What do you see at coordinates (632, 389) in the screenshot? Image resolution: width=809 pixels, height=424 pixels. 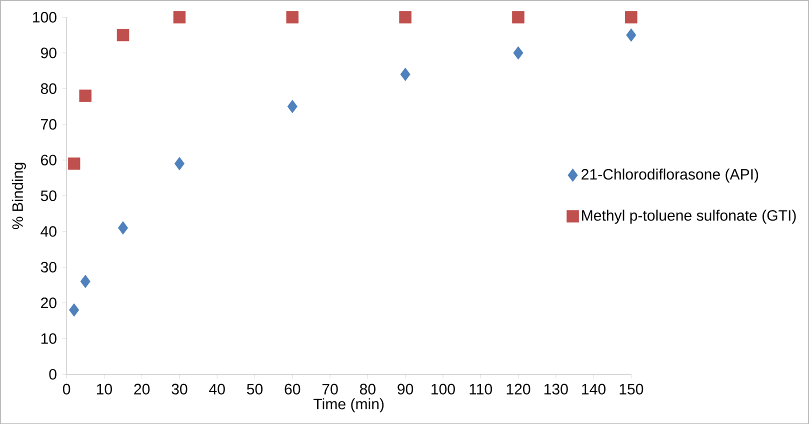 I see `x-tick-label: 150` at bounding box center [632, 389].